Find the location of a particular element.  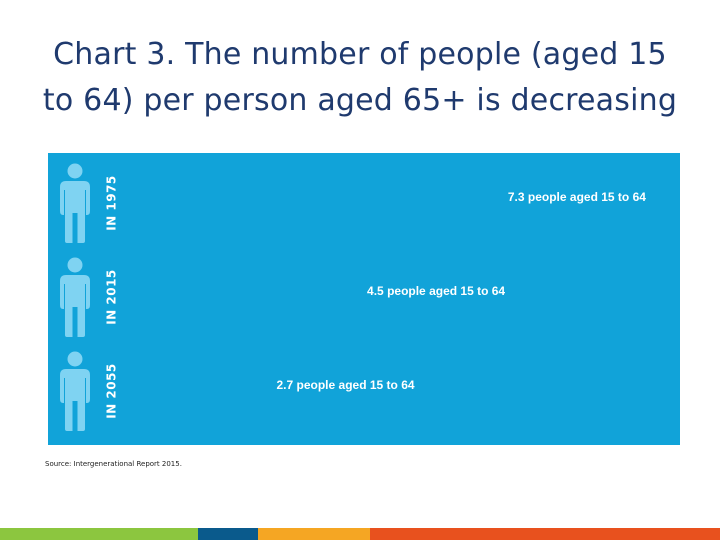

year-label: IN 2055 is located at coordinates (112, 391).